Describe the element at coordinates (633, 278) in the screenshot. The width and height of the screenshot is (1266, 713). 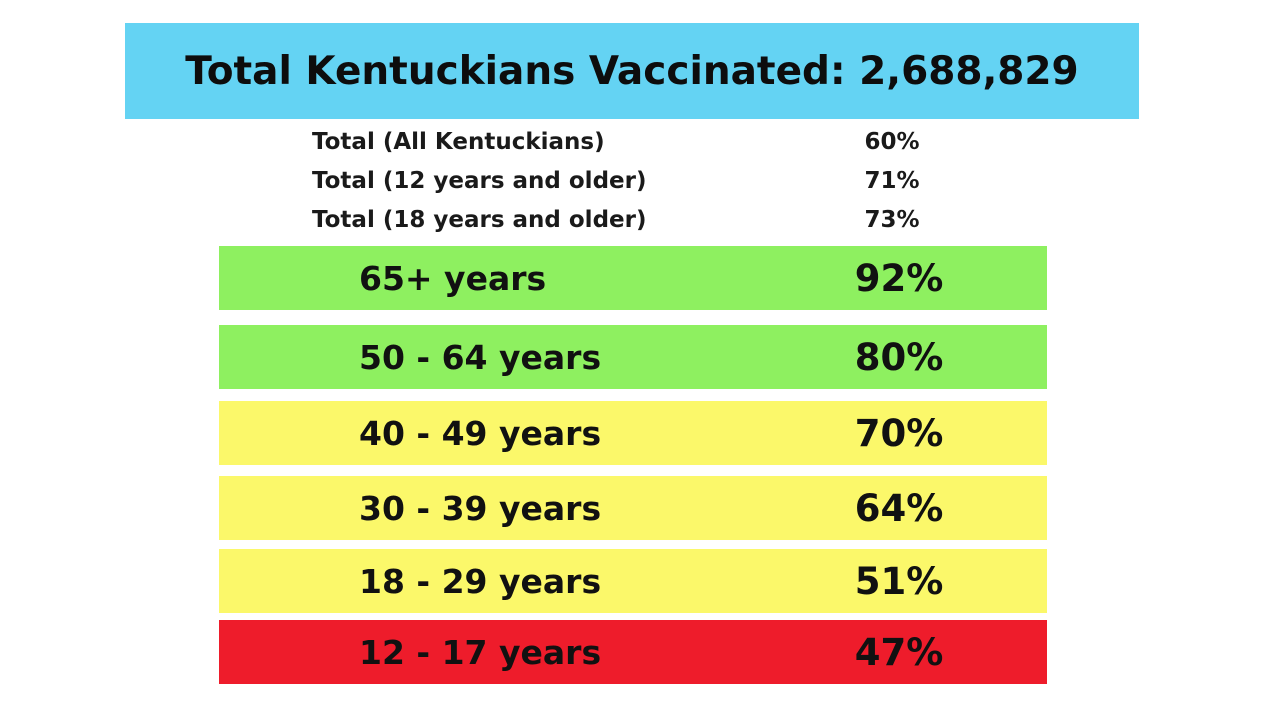
I see `age-group-bar: 65+ years 92%` at that location.